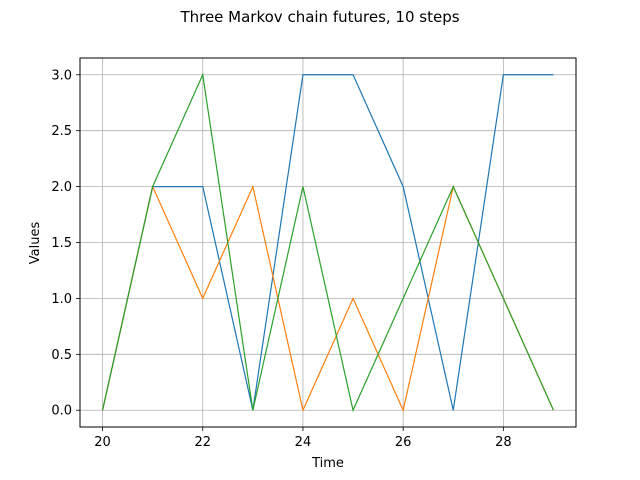  What do you see at coordinates (202, 442) in the screenshot?
I see `x-tick-label: 22` at bounding box center [202, 442].